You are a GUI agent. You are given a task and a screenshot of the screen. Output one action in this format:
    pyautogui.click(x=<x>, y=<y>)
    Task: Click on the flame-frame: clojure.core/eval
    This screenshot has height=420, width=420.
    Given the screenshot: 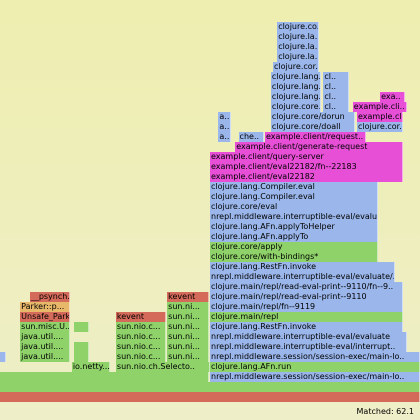 What is the action you would take?
    pyautogui.click(x=294, y=207)
    